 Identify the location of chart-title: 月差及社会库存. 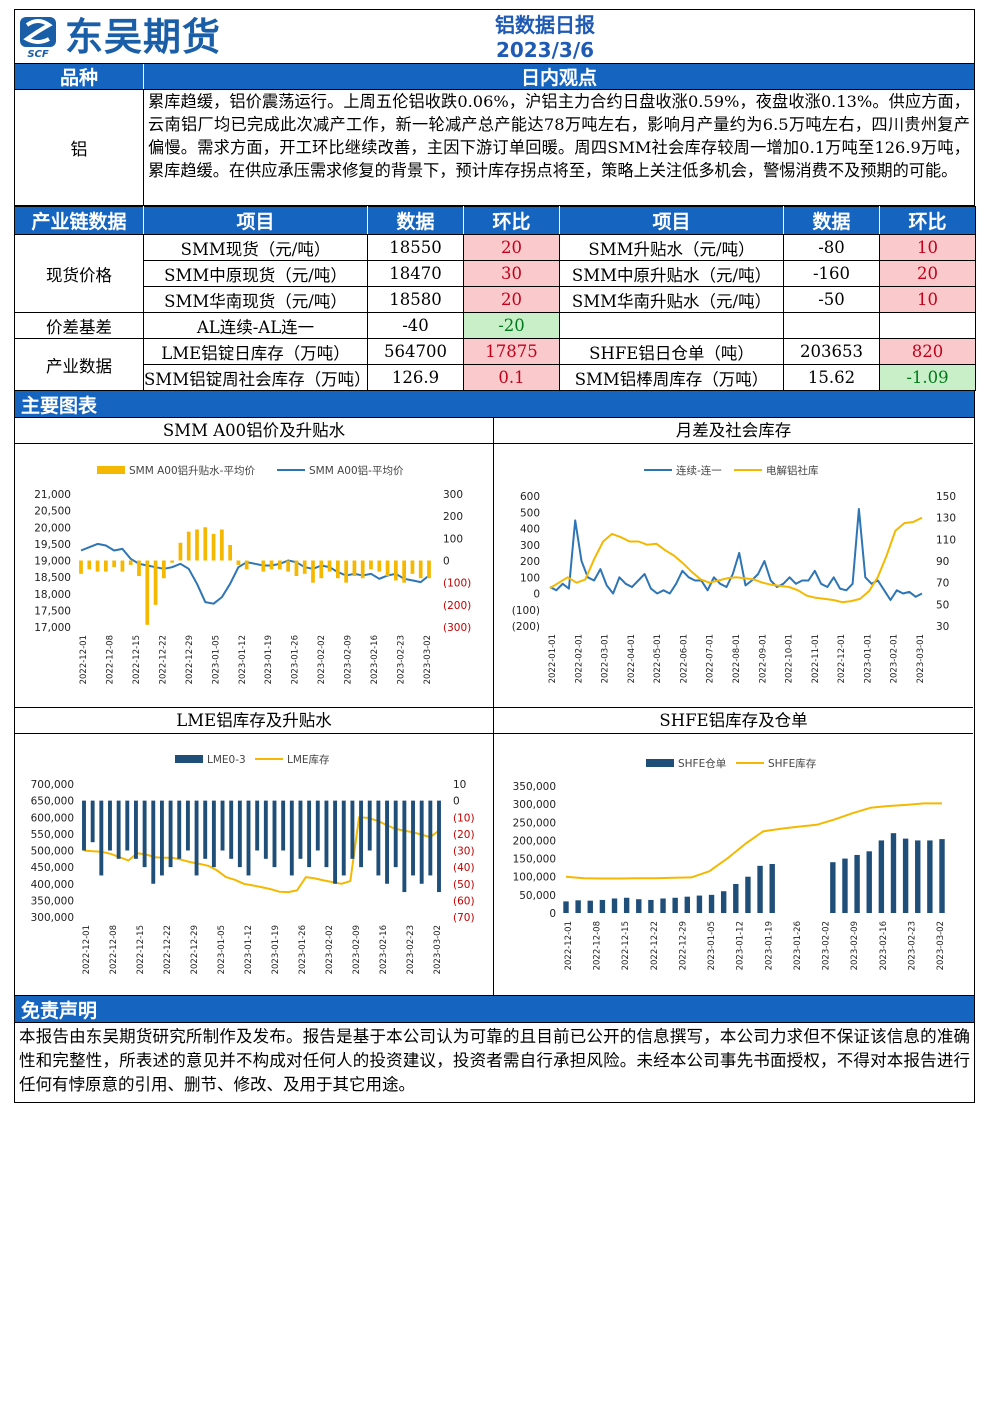
(733, 431).